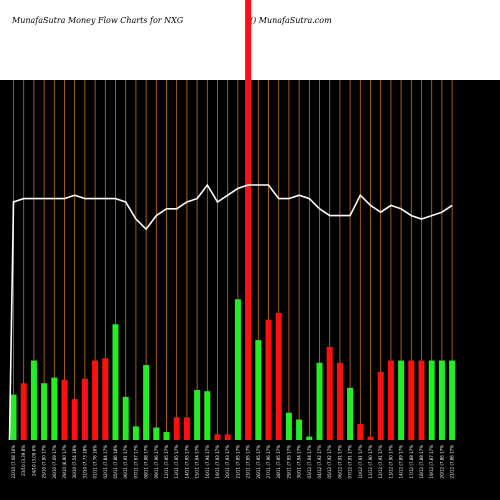 The width and height of the screenshot is (500, 500). What do you see at coordinates (278, 462) in the screenshot?
I see `x-tick-label: 28/11 (7.95 17%` at bounding box center [278, 462].